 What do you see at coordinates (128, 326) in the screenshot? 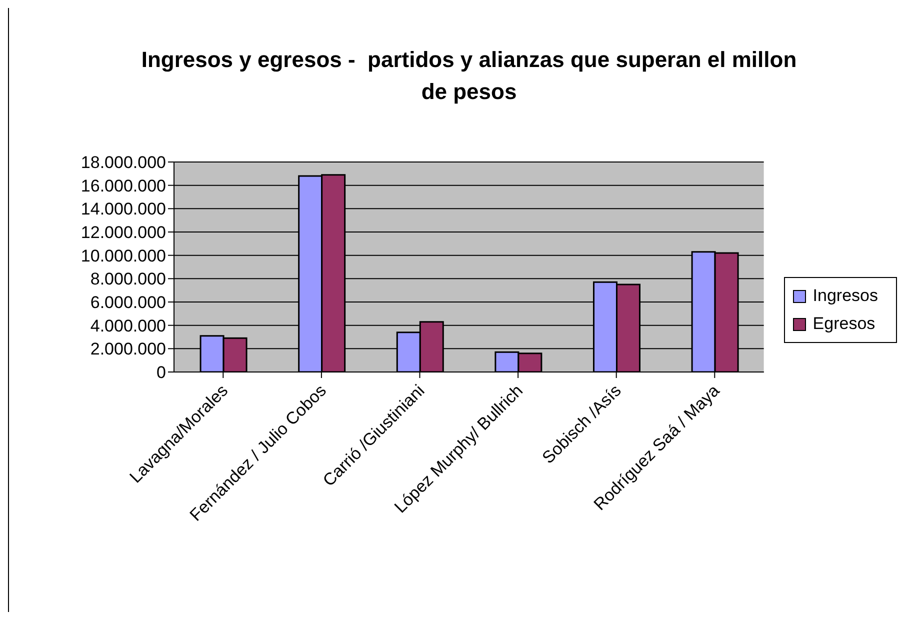
I see `y-tick-label: 4.000.000` at bounding box center [128, 326].